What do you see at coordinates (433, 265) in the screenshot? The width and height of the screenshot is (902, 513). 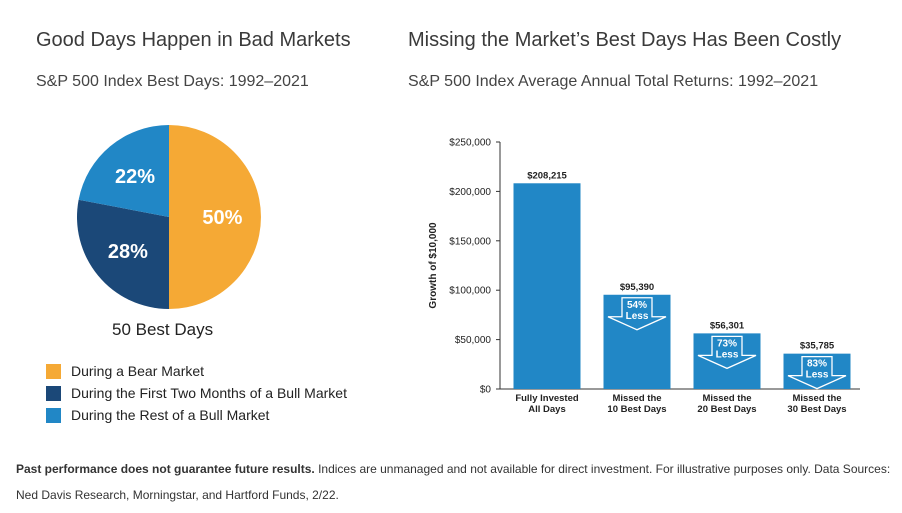 I see `y-axis-label: Growth of $10,000` at bounding box center [433, 265].